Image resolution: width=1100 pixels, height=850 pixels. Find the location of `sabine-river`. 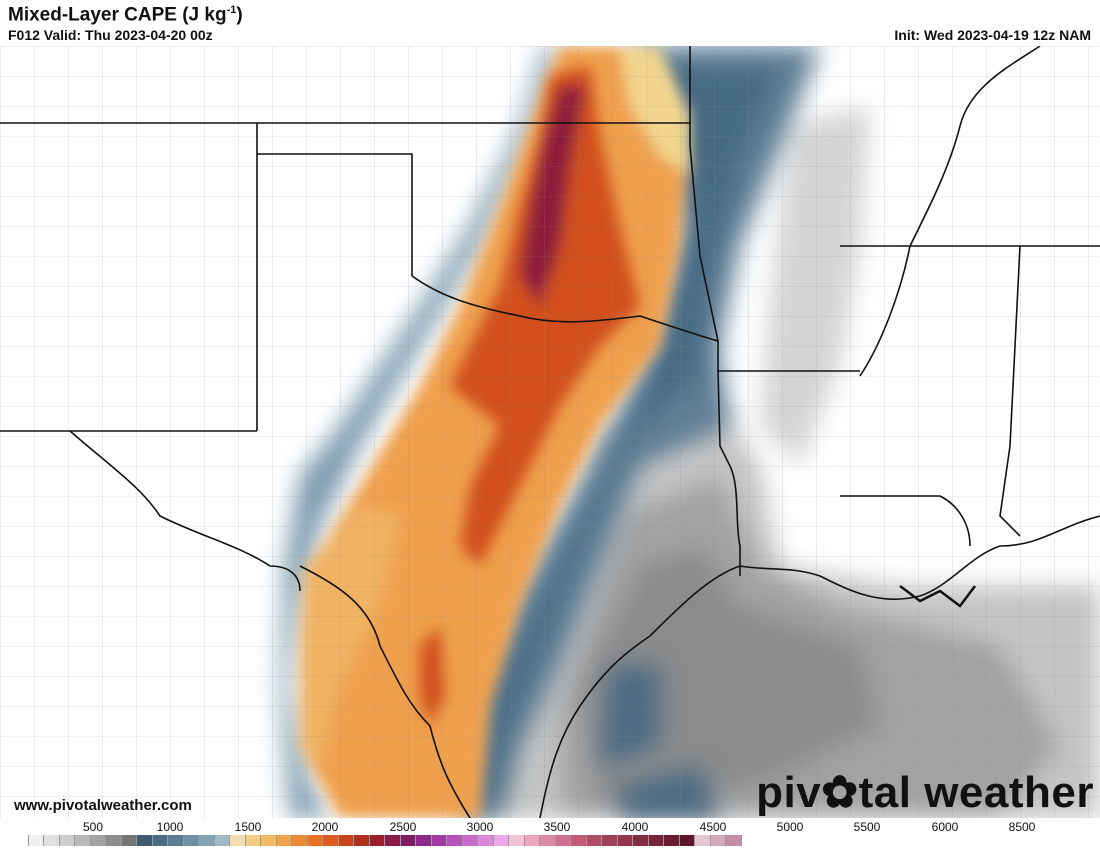

sabine-river is located at coordinates (729, 473).